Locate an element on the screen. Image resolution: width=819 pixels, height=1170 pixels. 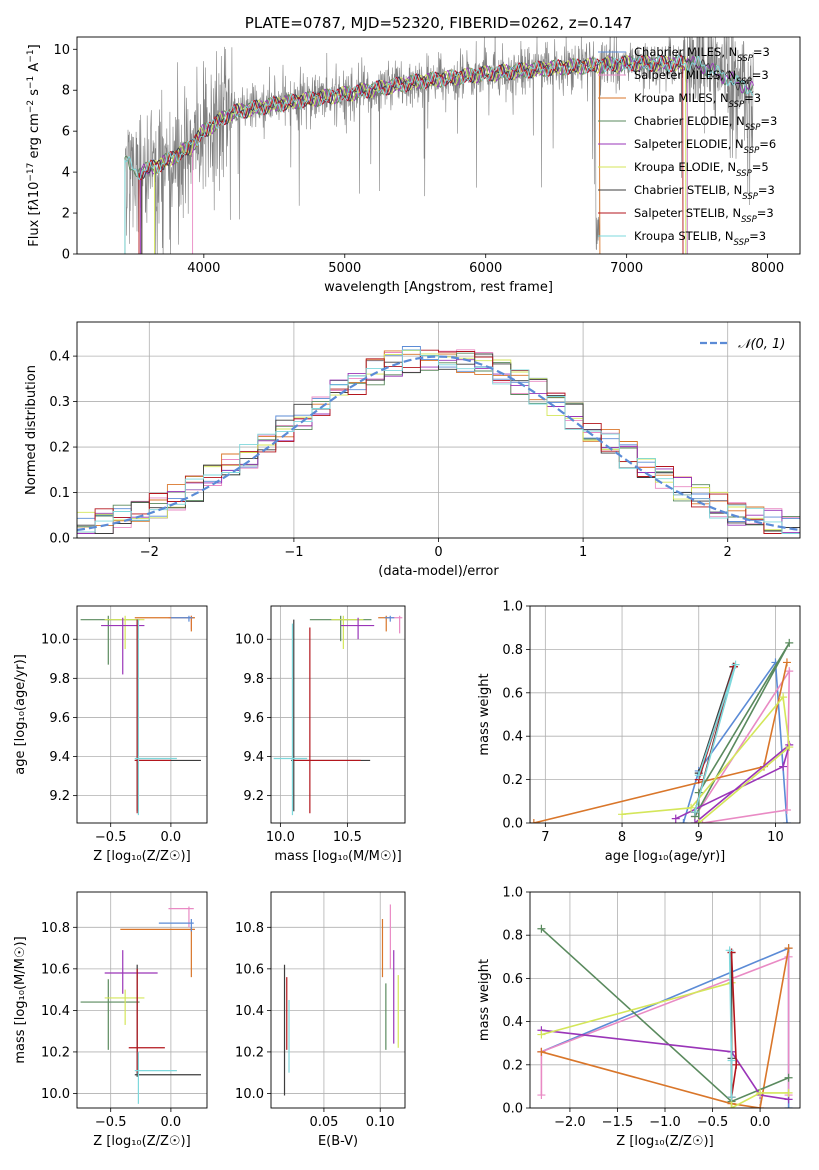
y-tick-label: 0.1 is located at coordinates (59, 493).